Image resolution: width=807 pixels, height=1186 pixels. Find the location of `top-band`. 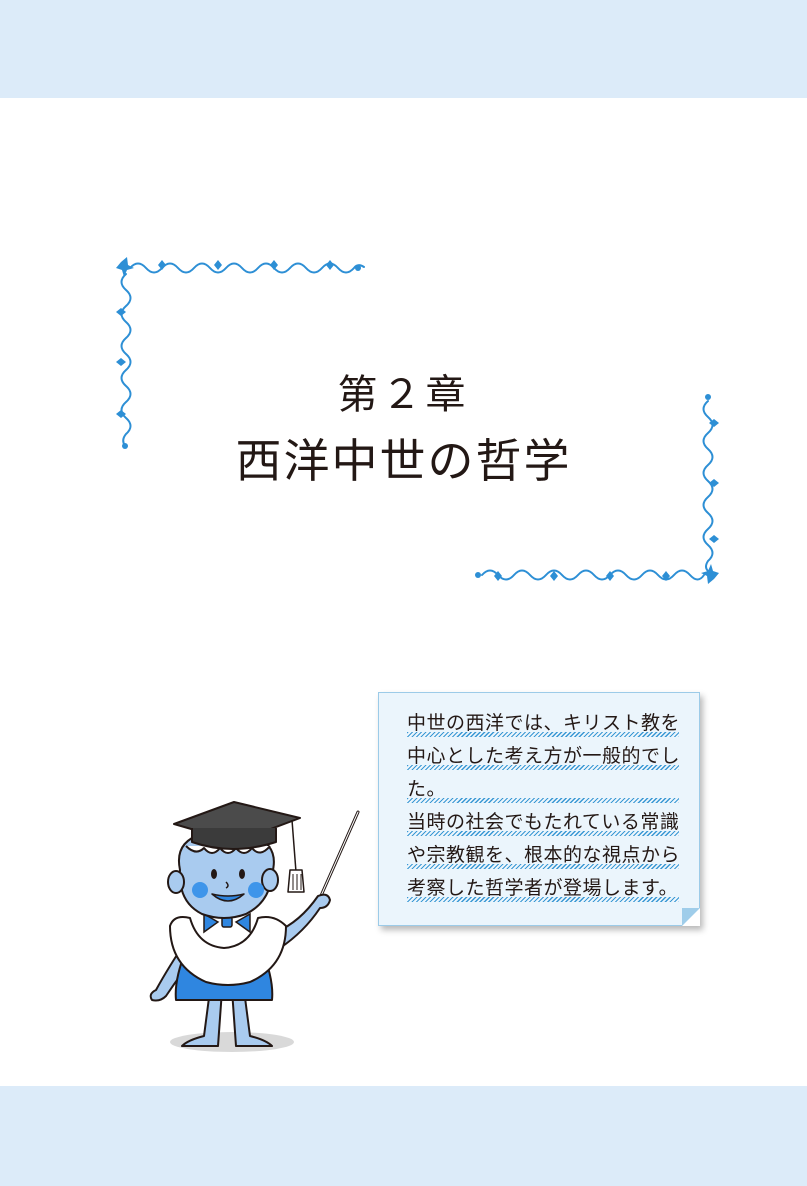

top-band is located at coordinates (403, 49).